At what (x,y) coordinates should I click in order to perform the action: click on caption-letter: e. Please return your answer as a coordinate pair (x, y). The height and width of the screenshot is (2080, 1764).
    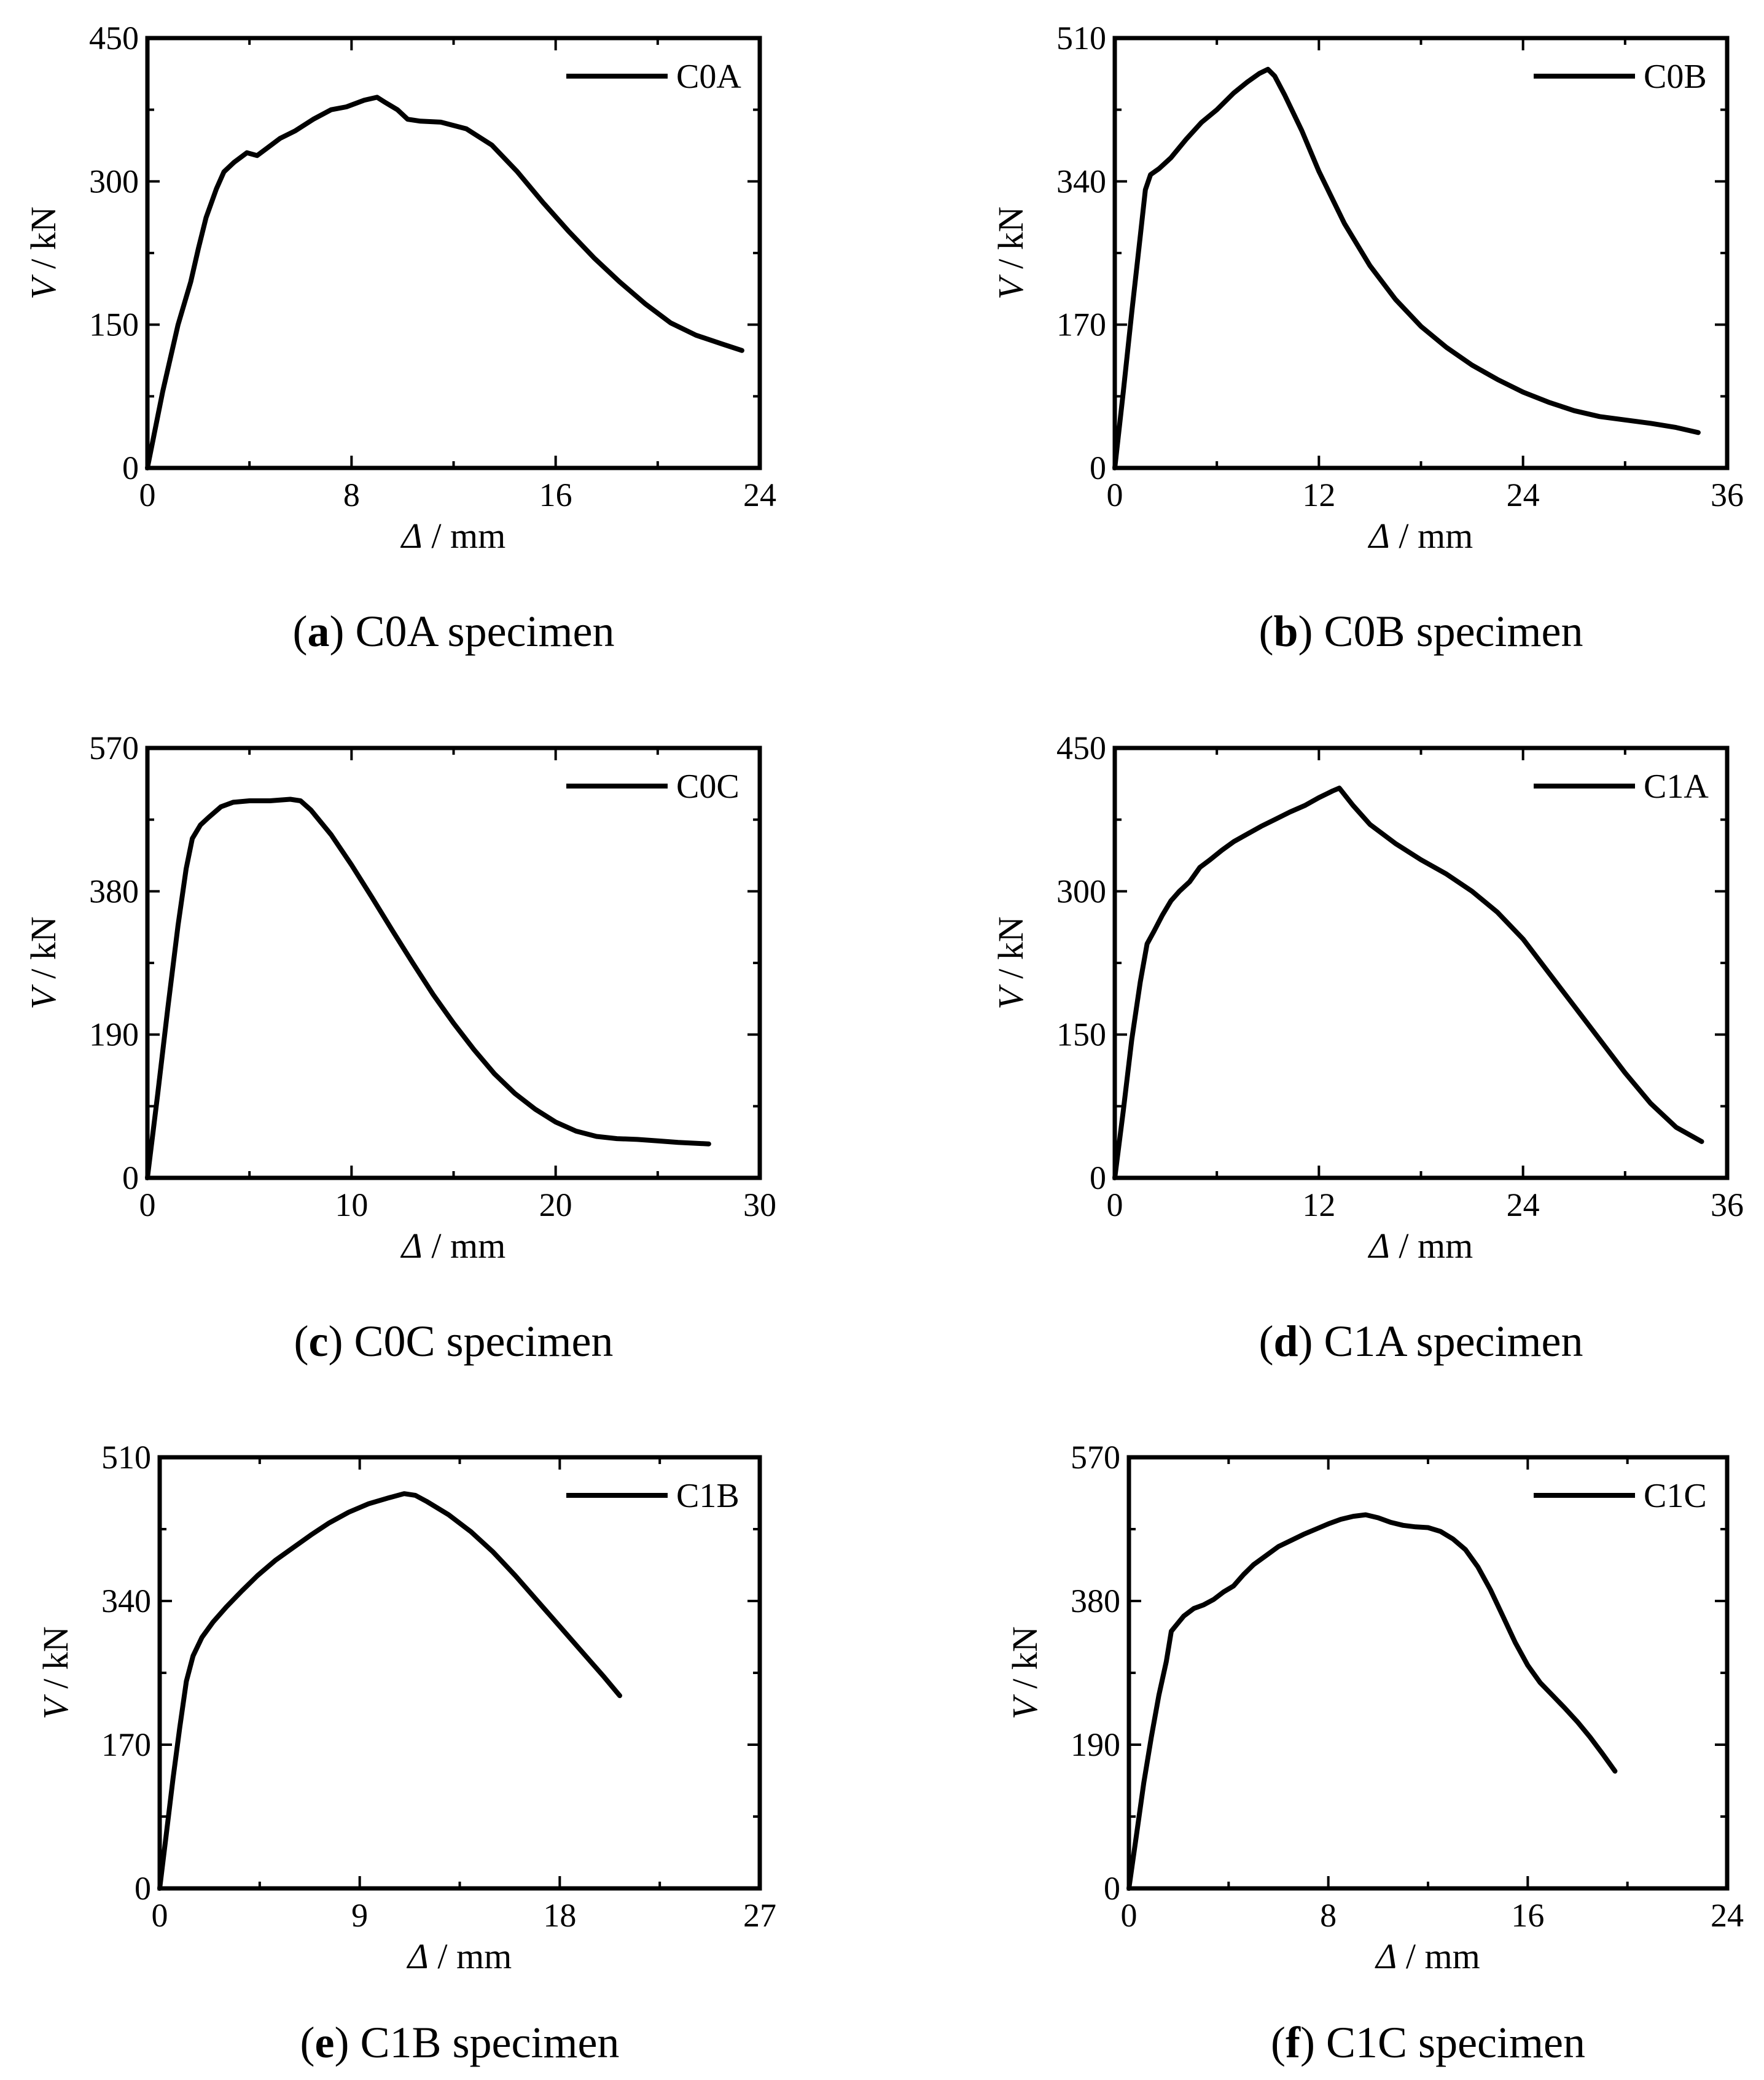
    Looking at the image, I should click on (325, 2043).